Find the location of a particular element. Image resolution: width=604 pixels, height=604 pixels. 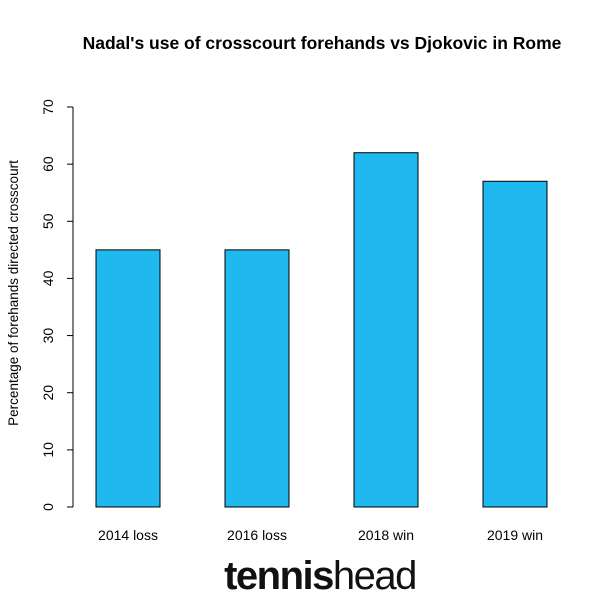

brand-logo-part1: tennis is located at coordinates (278, 576).